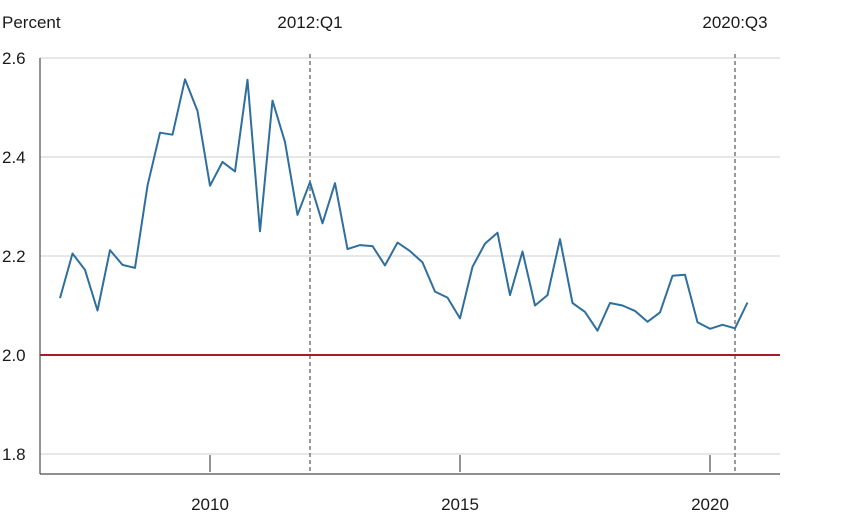  What do you see at coordinates (31, 22) in the screenshot?
I see `y-axis-unit-label: Percent` at bounding box center [31, 22].